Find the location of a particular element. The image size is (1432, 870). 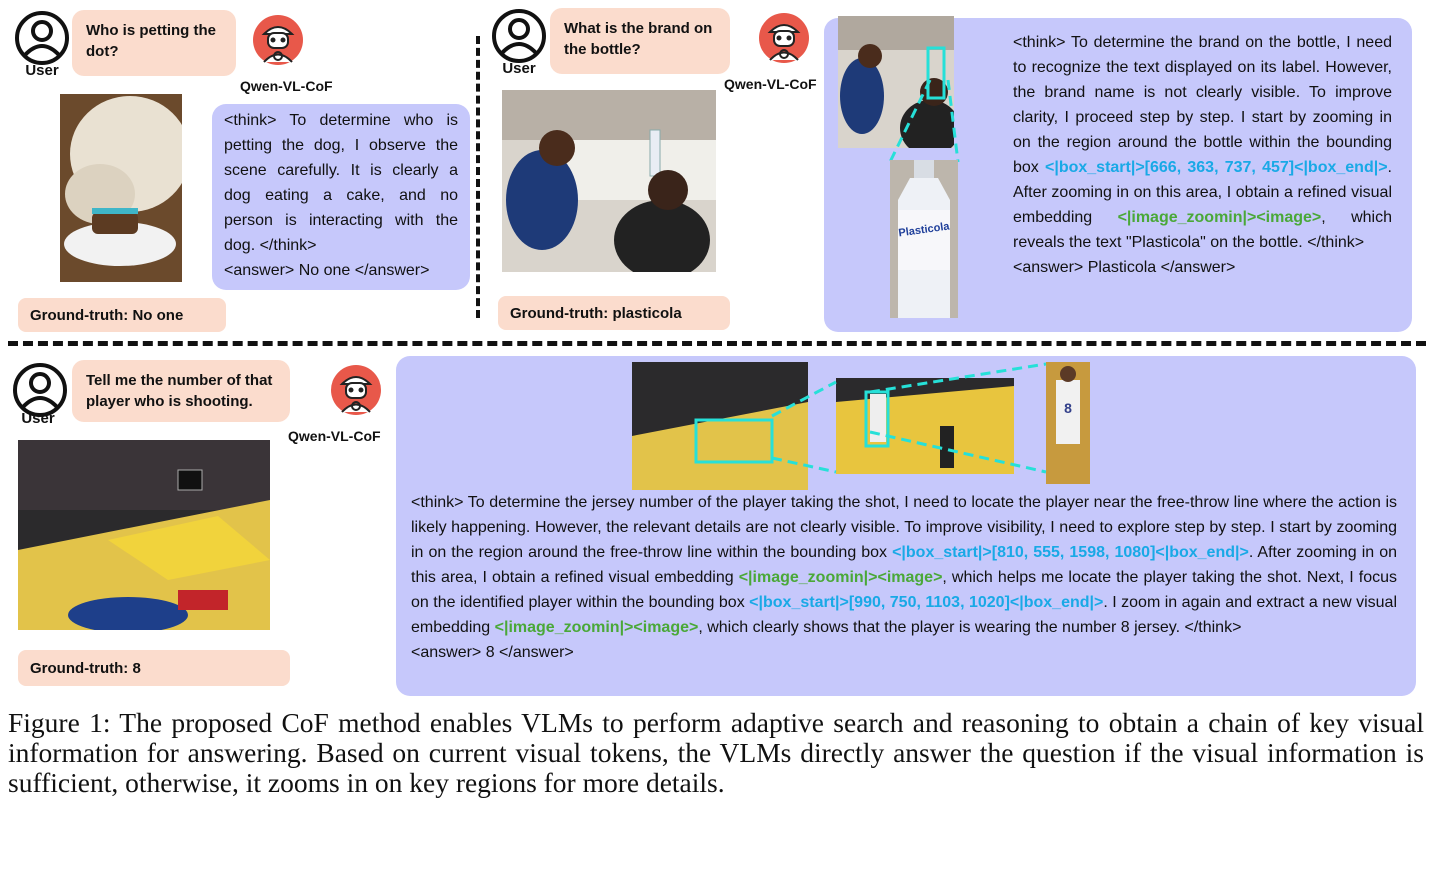

player-zoom-illustration is located at coordinates (1068, 423).